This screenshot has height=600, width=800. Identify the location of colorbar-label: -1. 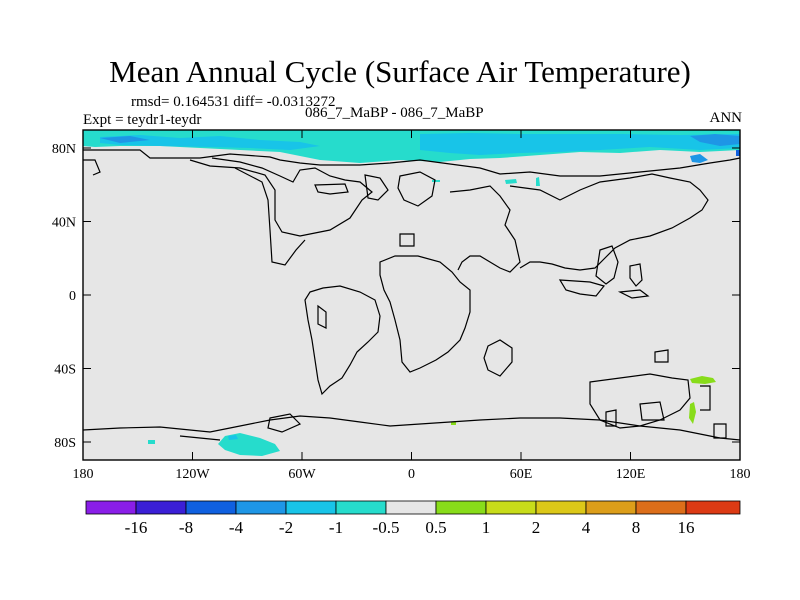
(336, 527).